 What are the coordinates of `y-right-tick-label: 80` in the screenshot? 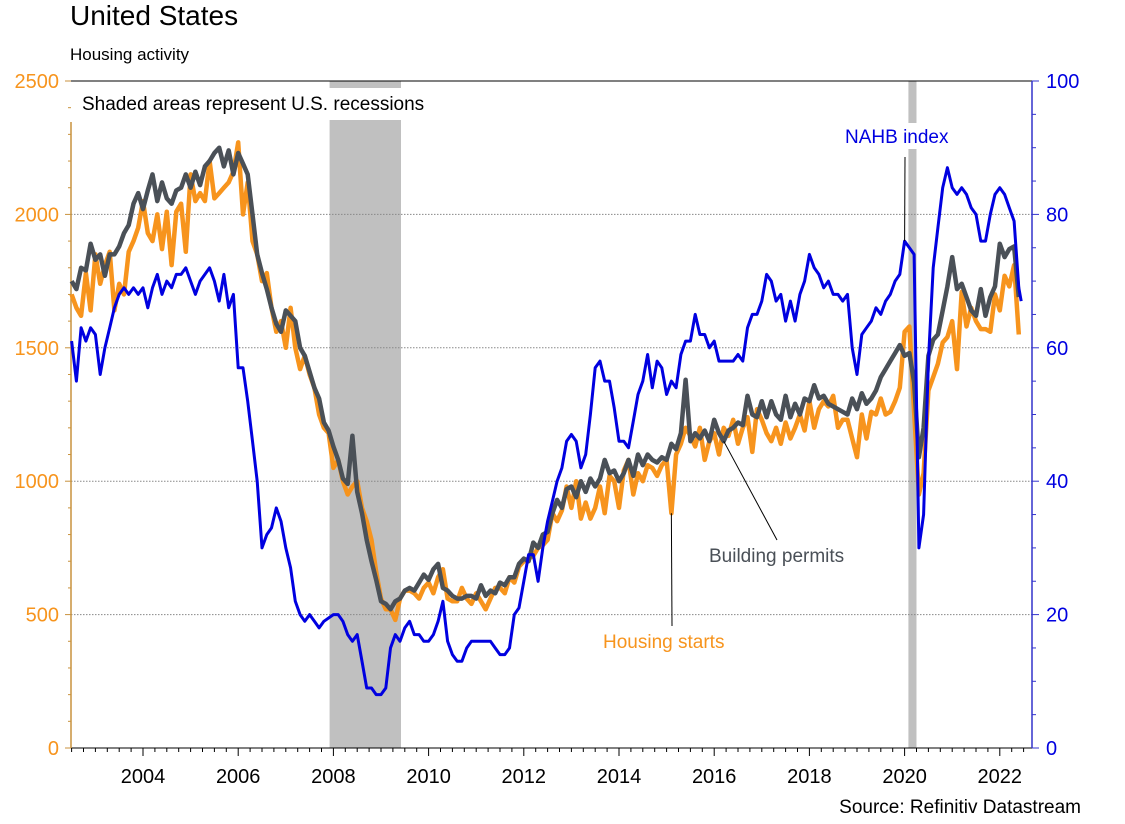 It's located at (1057, 215).